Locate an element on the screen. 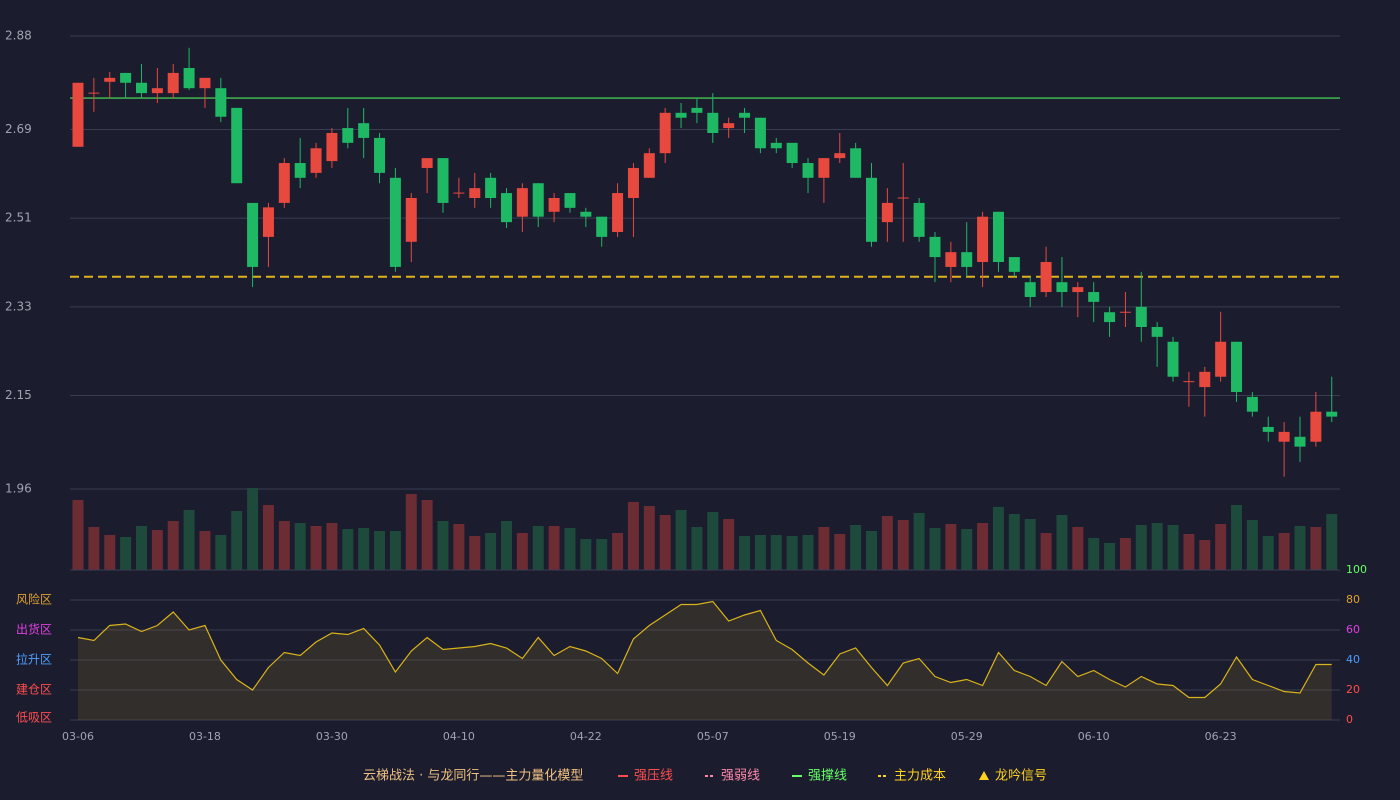 The height and width of the screenshot is (800, 1400). y2-tick-label: 40 is located at coordinates (1353, 659).